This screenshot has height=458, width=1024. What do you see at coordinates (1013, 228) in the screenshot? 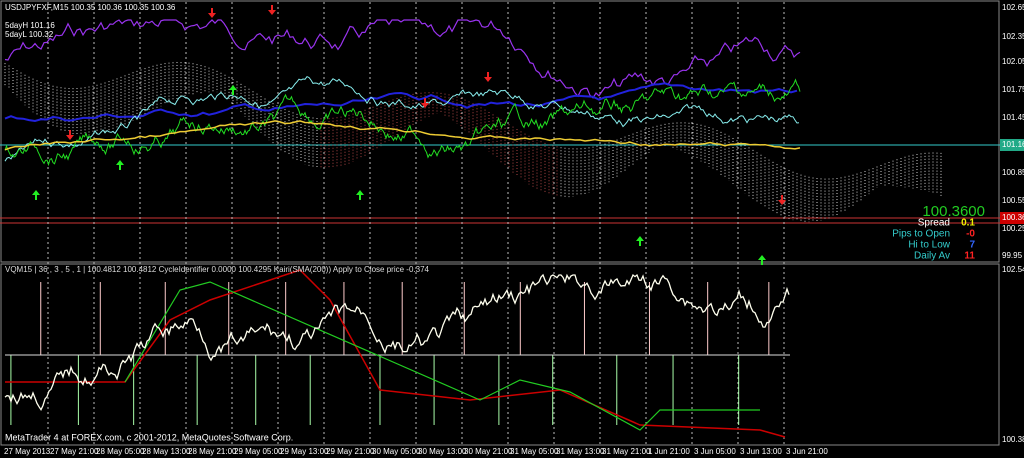
I see `price-tick: 100.25` at bounding box center [1013, 228].